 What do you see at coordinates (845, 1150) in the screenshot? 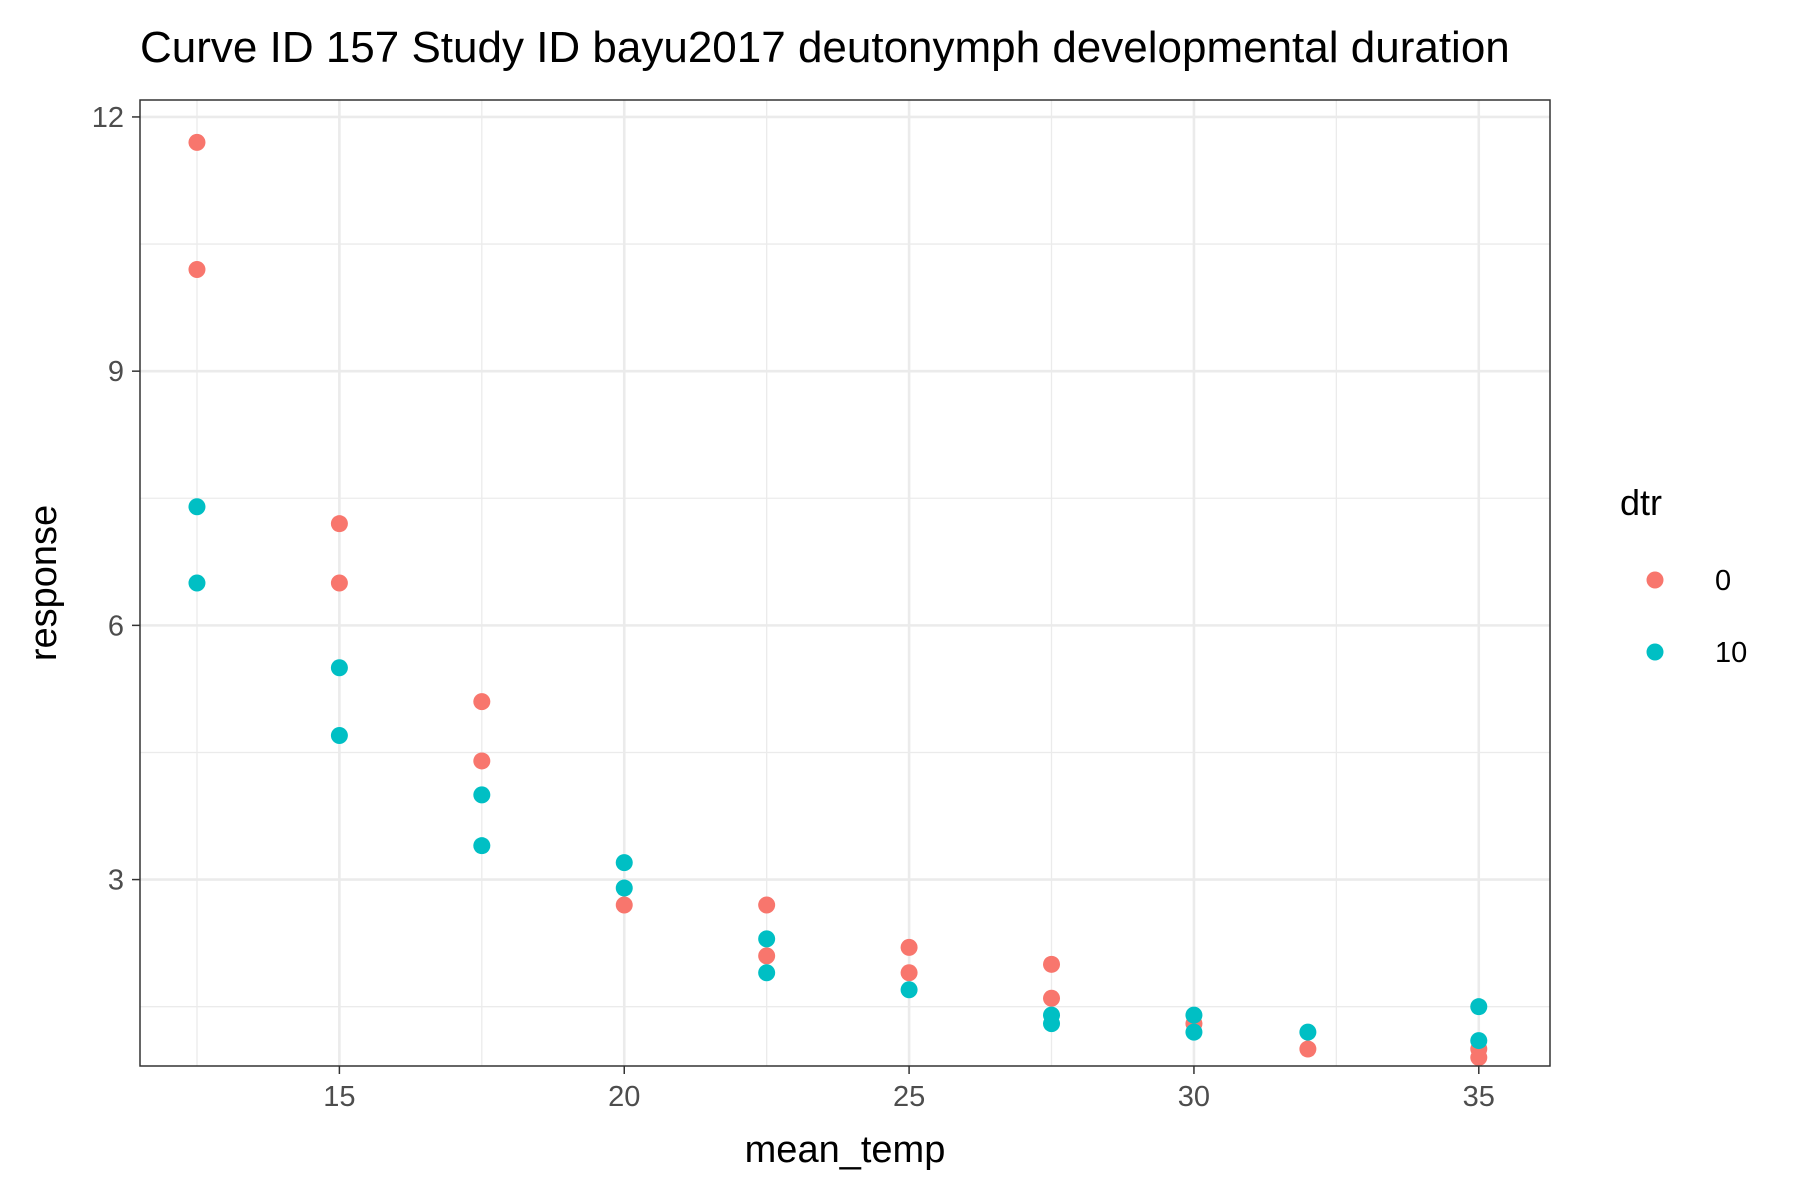
I see `x-axis-title: mean_temp` at bounding box center [845, 1150].